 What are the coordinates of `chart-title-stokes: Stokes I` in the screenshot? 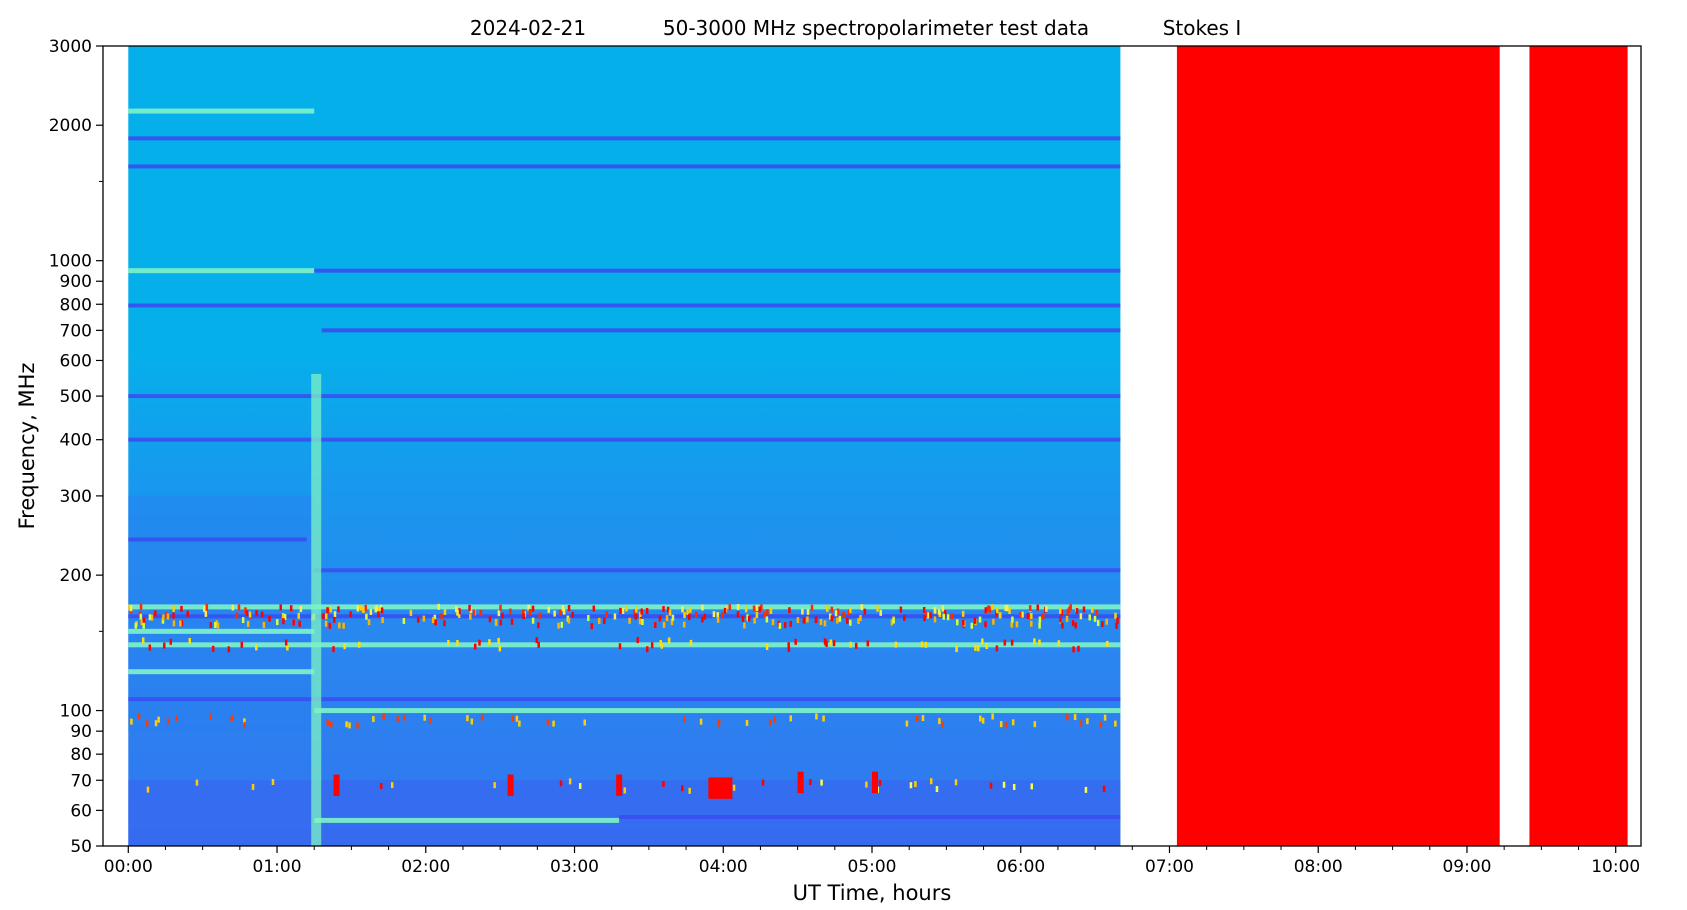 It's located at (1202, 28).